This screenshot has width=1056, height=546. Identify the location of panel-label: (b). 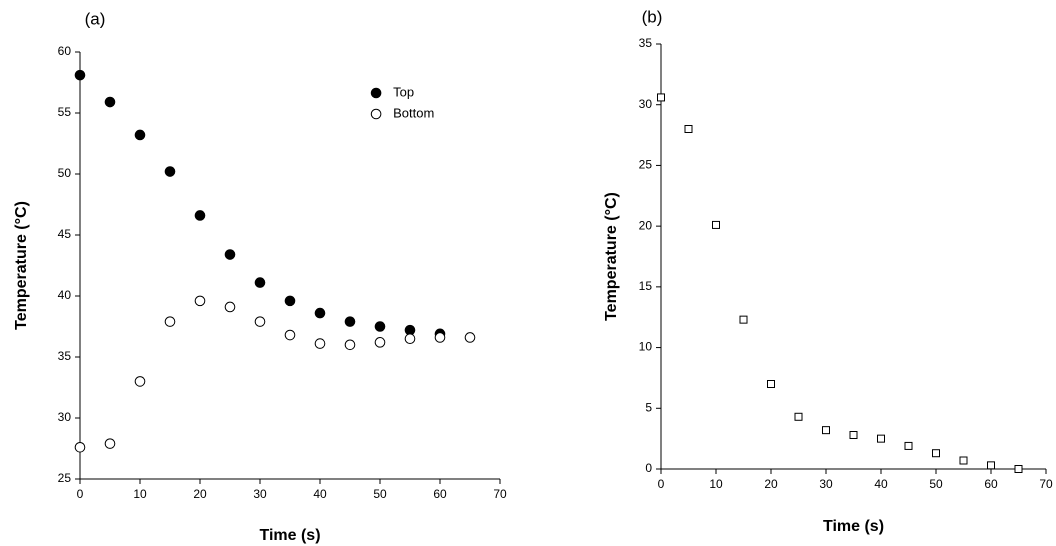
(652, 16).